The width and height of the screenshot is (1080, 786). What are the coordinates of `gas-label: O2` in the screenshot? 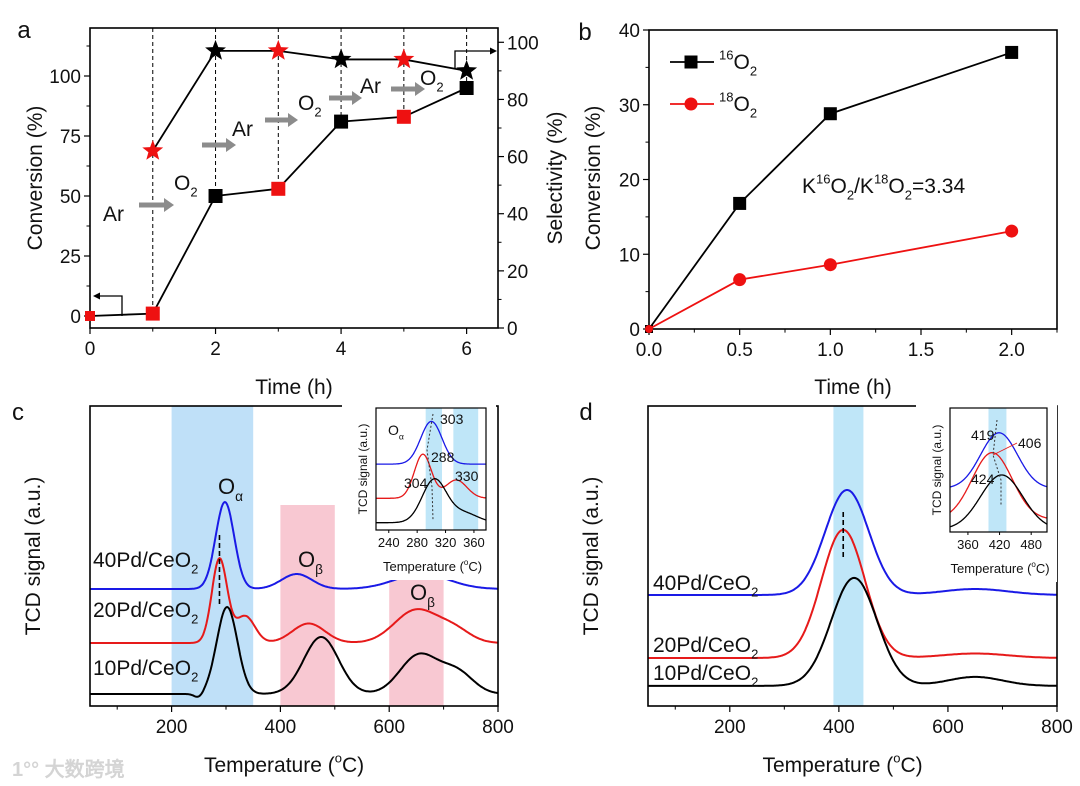 It's located at (432, 81).